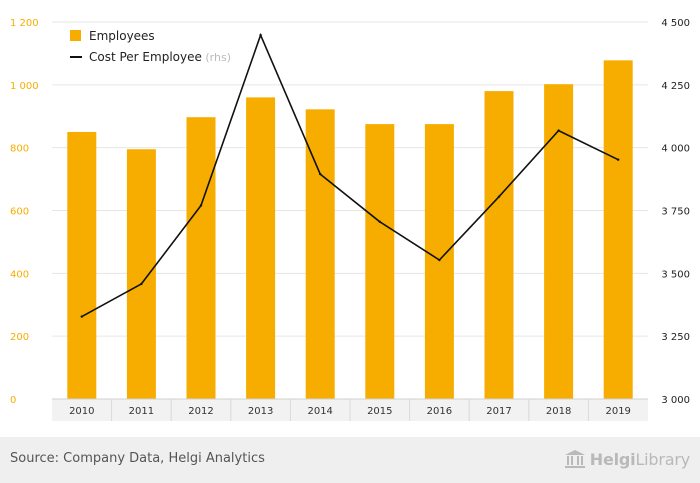 This screenshot has height=483, width=700. I want to click on cost-per-employee-point-2016, so click(439, 260).